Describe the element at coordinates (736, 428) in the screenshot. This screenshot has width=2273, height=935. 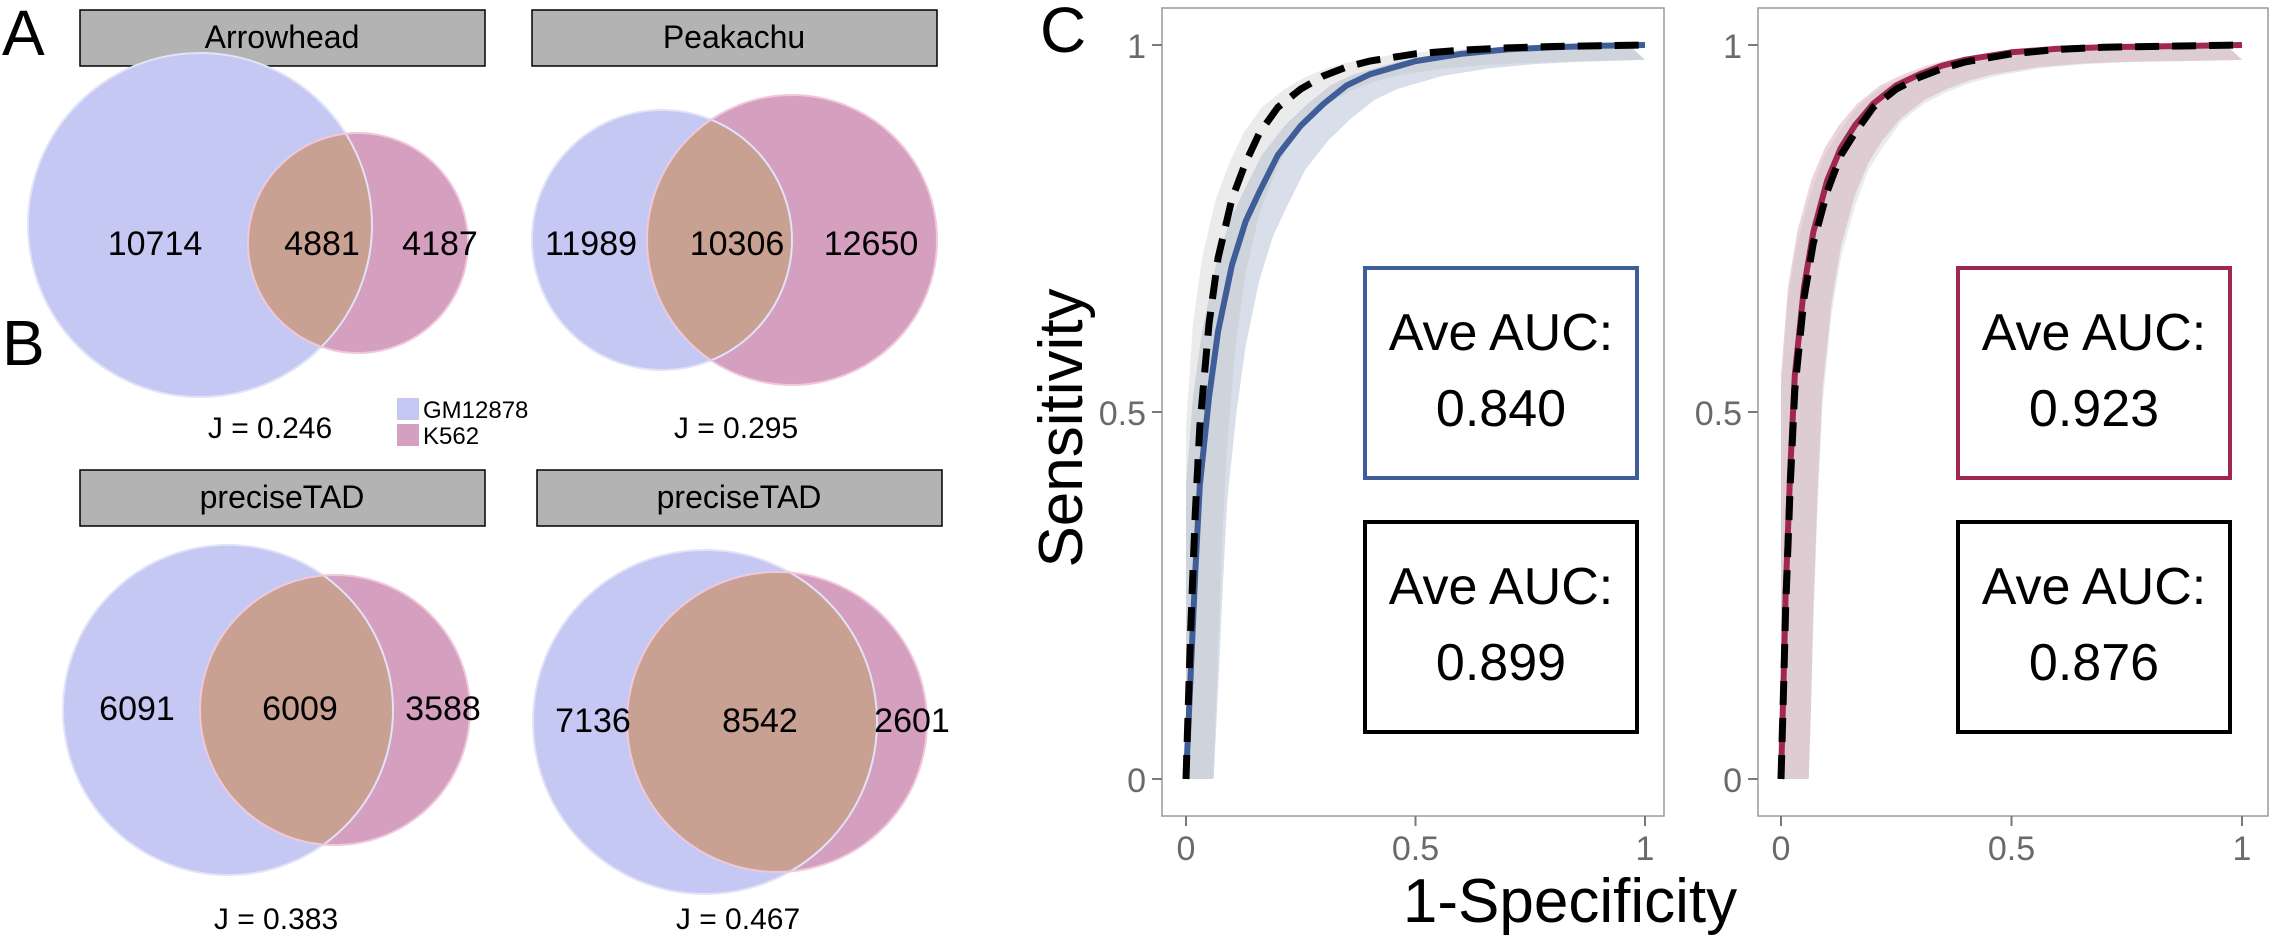
I see `jaccard-index: J = 0.295` at that location.